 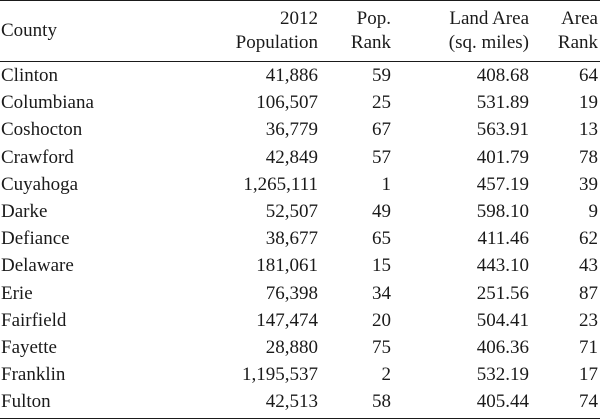 What do you see at coordinates (280, 184) in the screenshot?
I see `cell-population: 1,265,111` at bounding box center [280, 184].